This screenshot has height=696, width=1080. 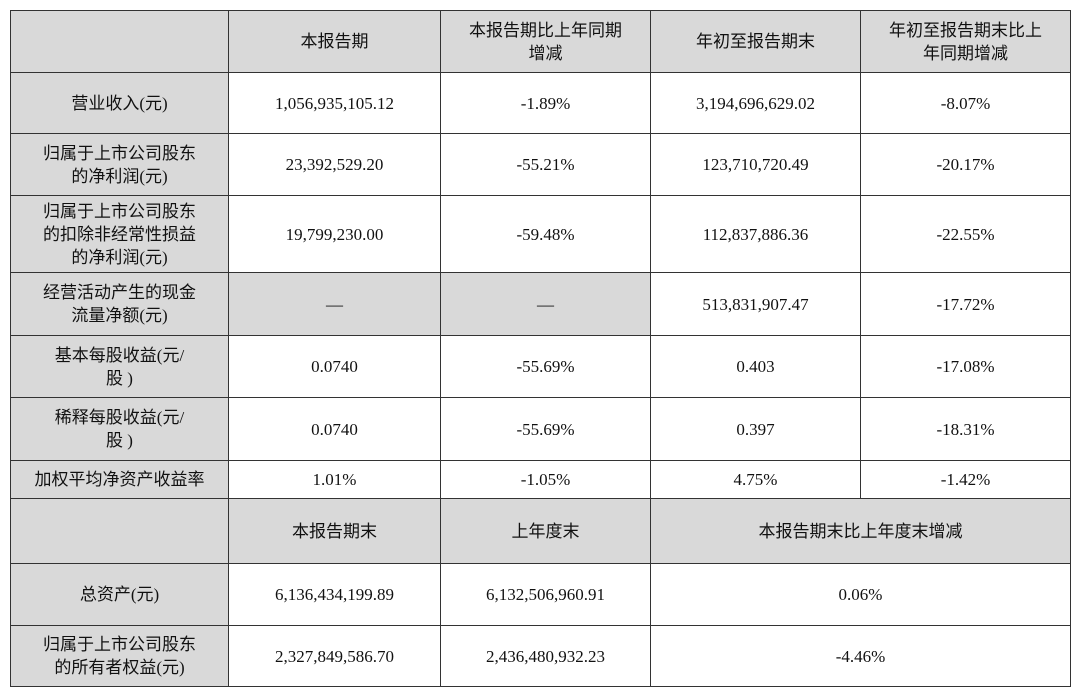 What do you see at coordinates (545, 234) in the screenshot?
I see `table-cell: -59.48%` at bounding box center [545, 234].